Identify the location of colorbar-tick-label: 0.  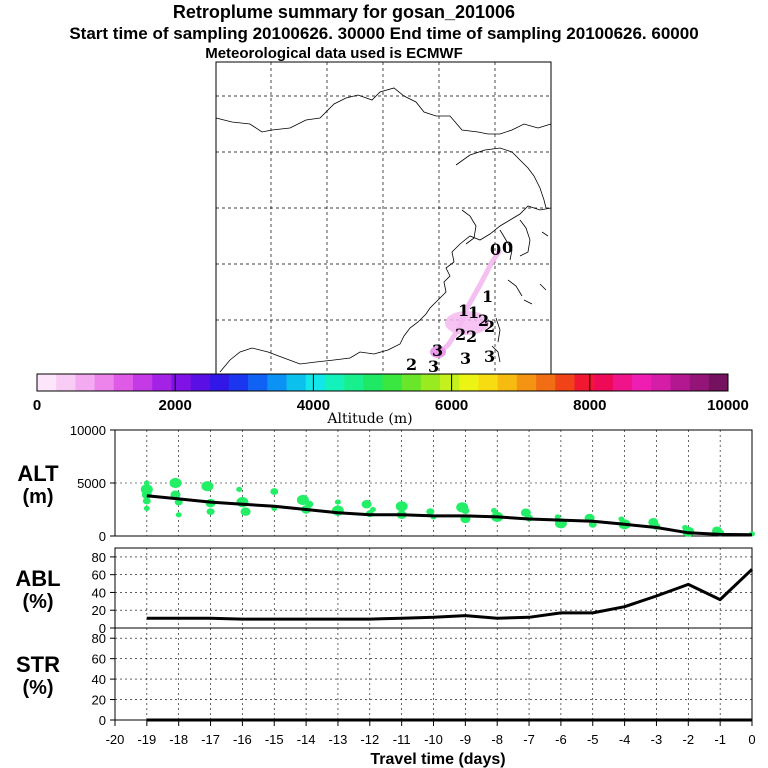
(37, 405).